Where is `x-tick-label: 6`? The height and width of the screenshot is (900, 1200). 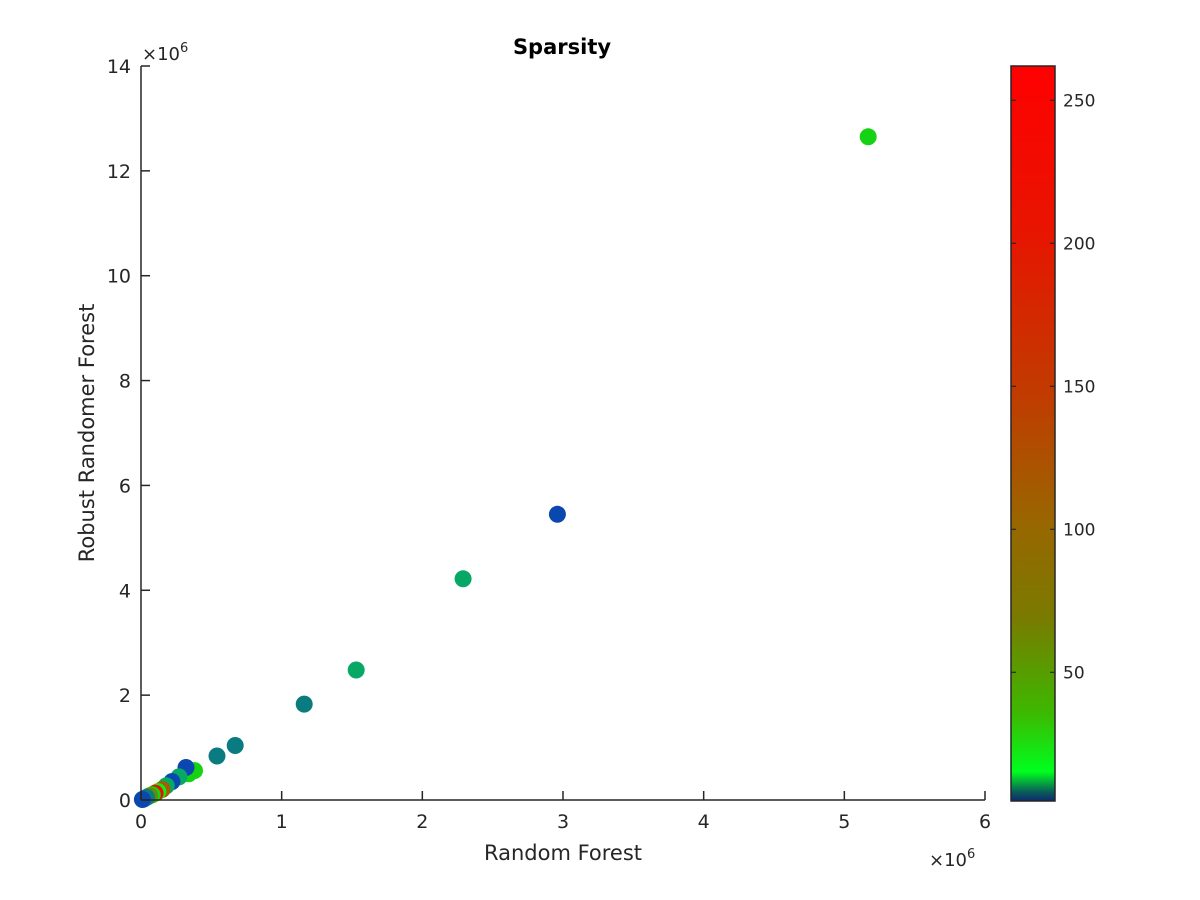 x-tick-label: 6 is located at coordinates (985, 822).